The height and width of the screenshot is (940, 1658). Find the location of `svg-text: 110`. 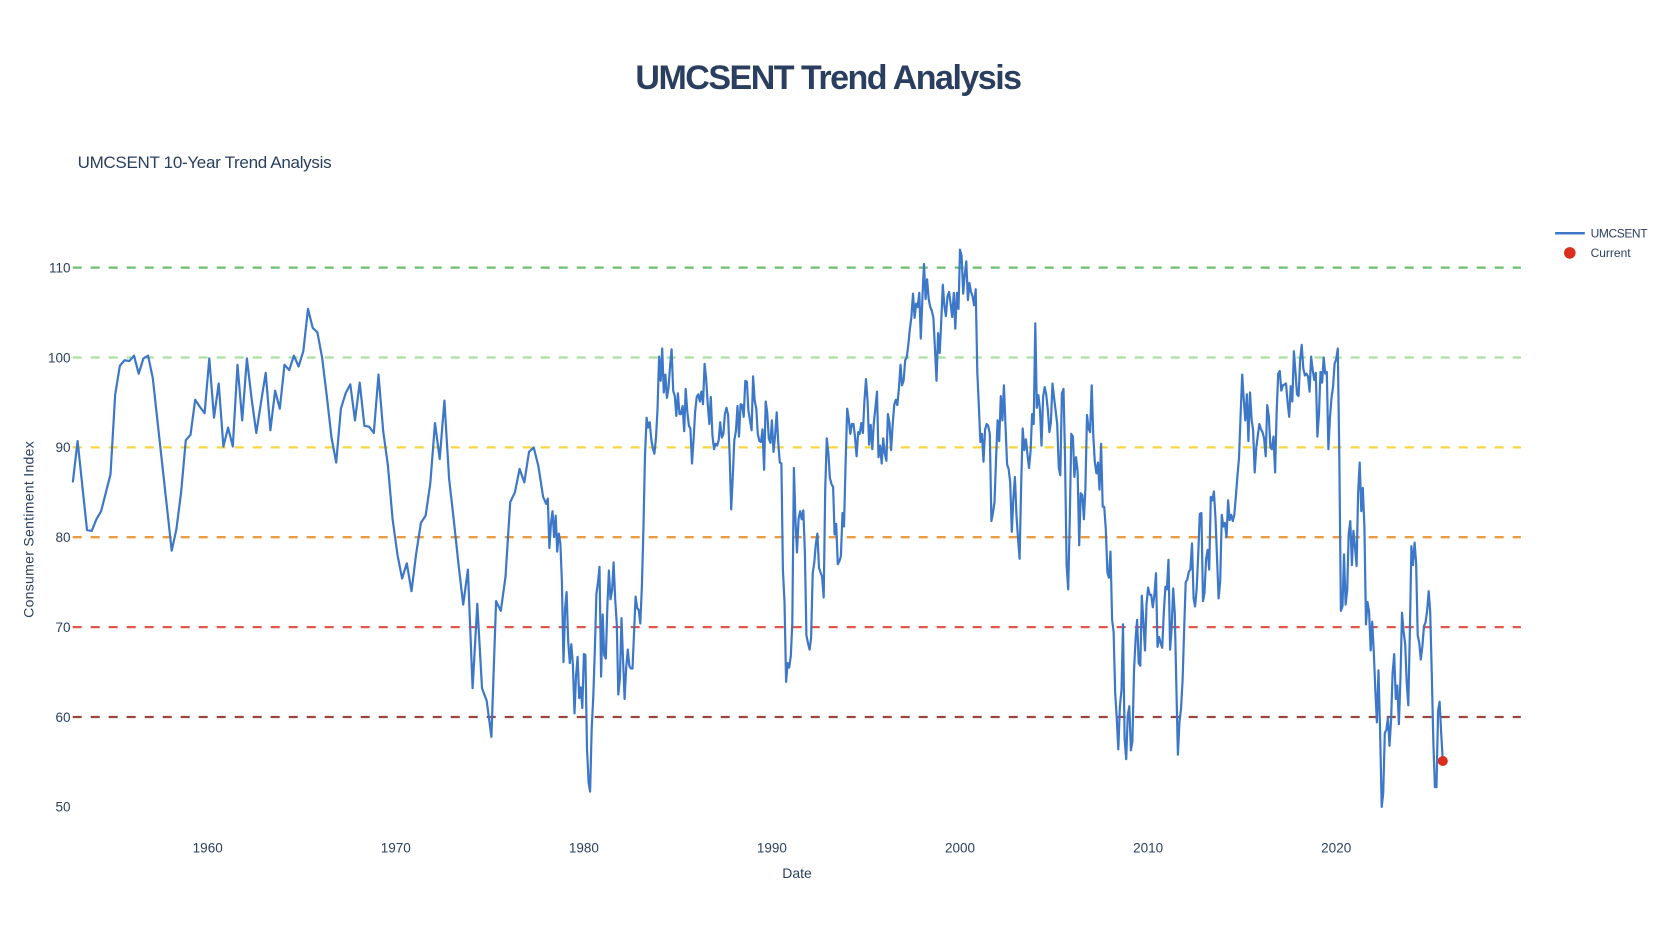

svg-text: 110 is located at coordinates (60, 267).